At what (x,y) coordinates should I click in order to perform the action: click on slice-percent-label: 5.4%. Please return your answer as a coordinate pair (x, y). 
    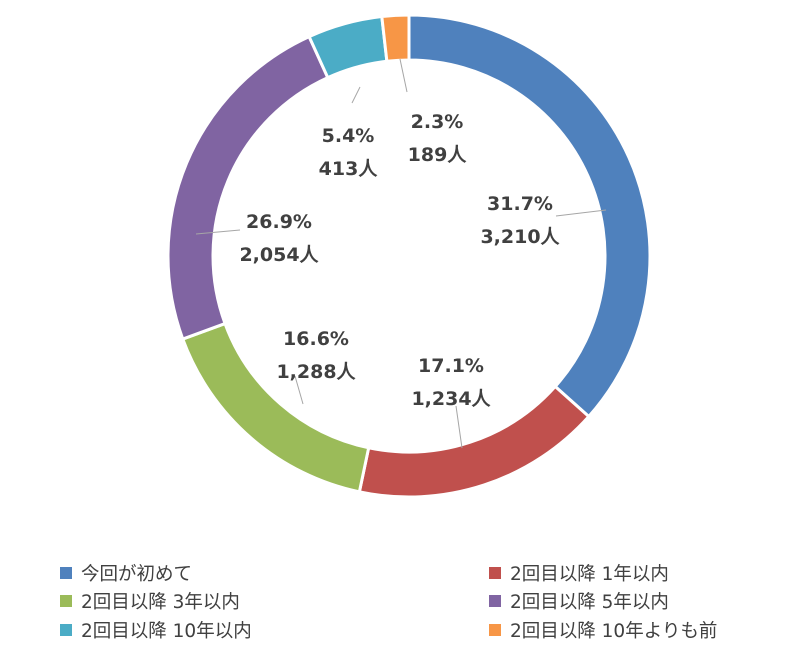
    Looking at the image, I should click on (348, 136).